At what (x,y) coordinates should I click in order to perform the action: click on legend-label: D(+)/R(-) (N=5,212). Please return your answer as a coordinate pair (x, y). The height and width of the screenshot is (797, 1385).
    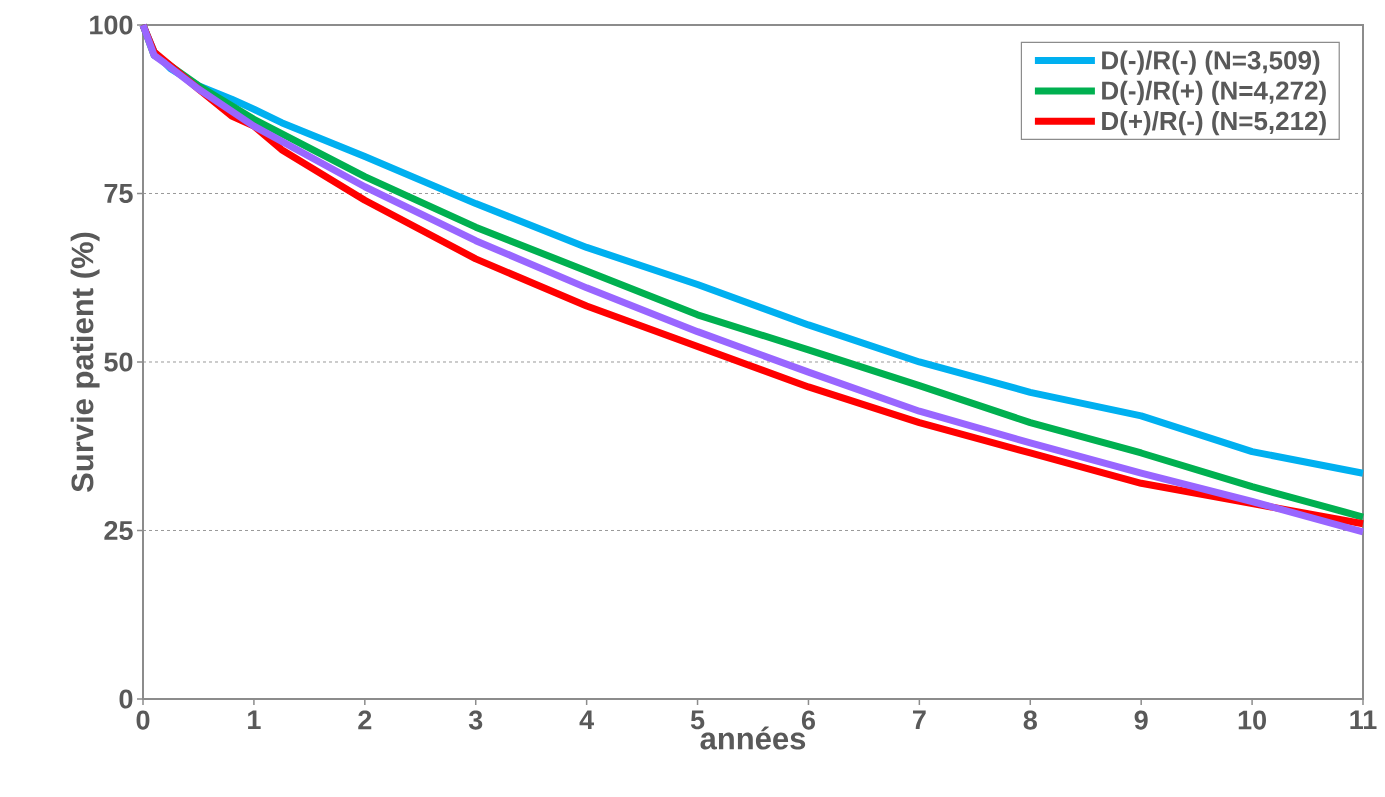
    Looking at the image, I should click on (1214, 123).